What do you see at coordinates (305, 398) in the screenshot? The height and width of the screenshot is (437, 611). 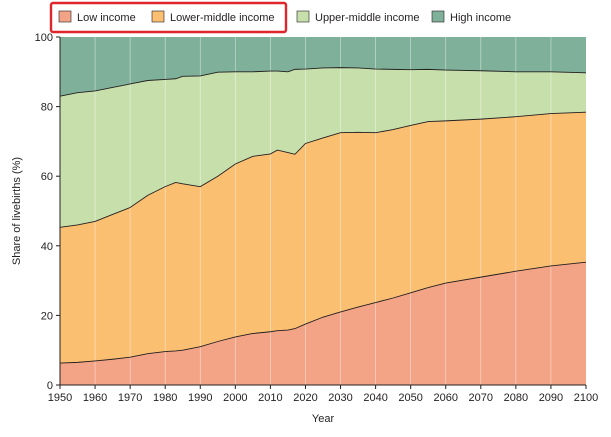 I see `x-tick-label: 2020` at bounding box center [305, 398].